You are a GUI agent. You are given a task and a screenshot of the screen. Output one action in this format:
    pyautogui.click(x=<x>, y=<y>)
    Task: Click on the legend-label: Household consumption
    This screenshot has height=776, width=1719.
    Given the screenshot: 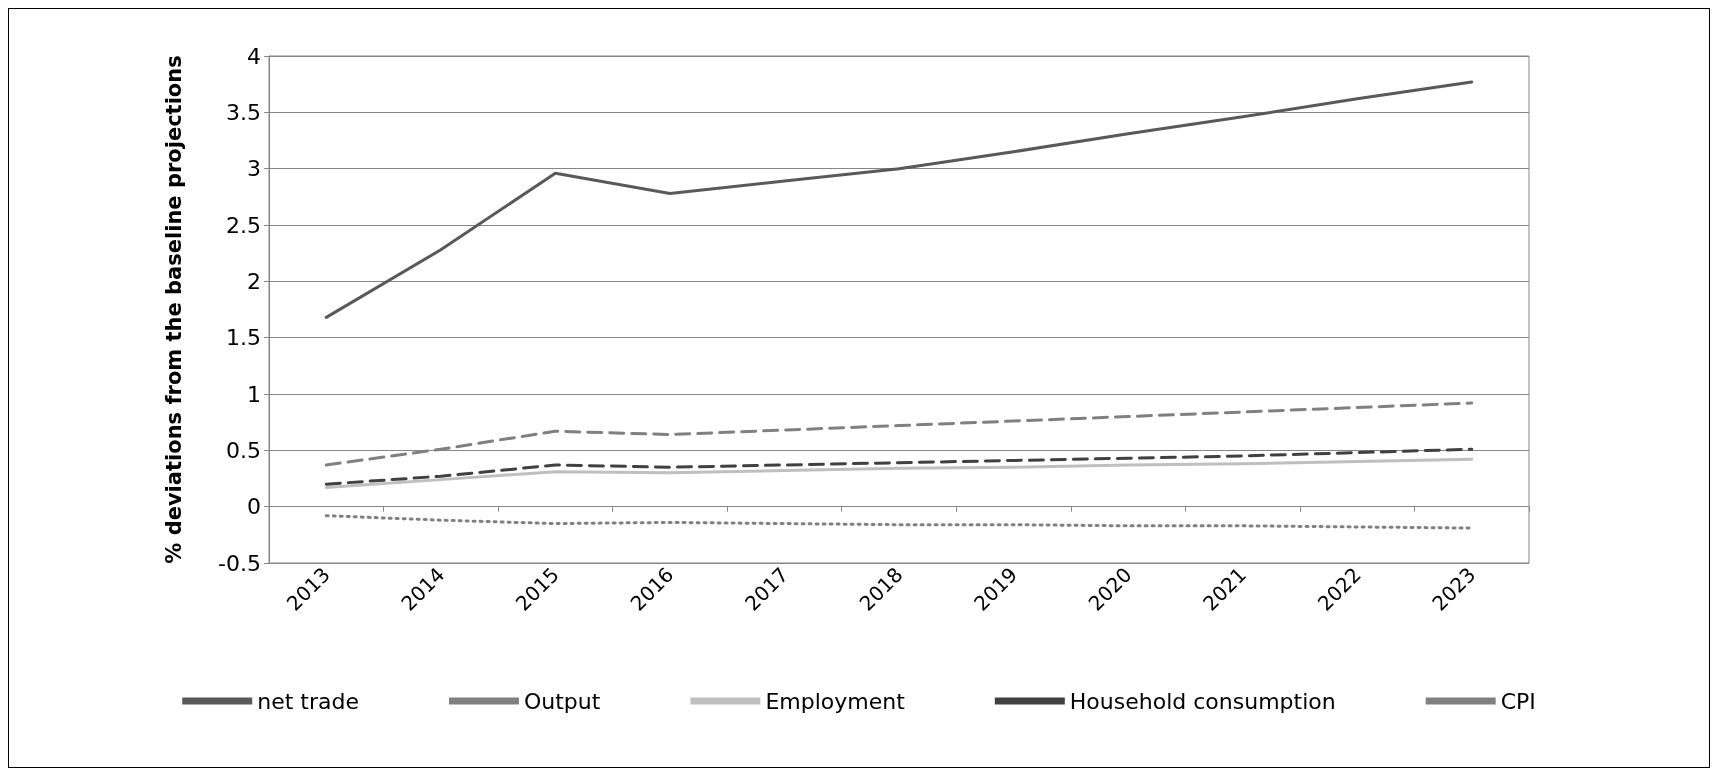 What is the action you would take?
    pyautogui.click(x=1202, y=701)
    